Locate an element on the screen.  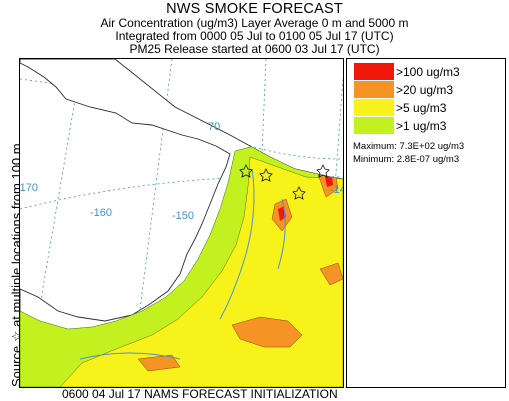
legend-label-100: >100 ug/m3 is located at coordinates (428, 72).